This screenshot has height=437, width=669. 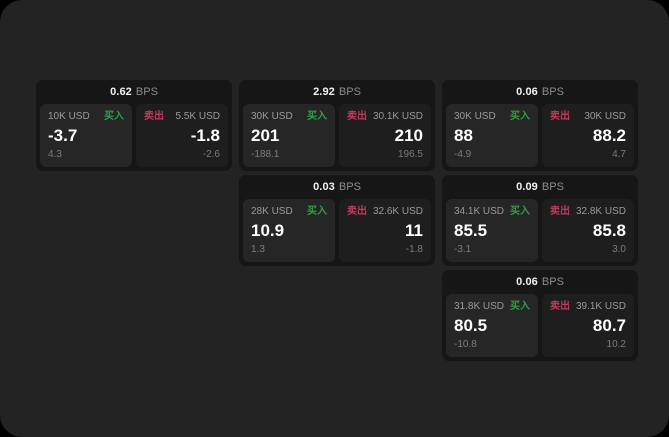 What do you see at coordinates (197, 116) in the screenshot?
I see `sell-size-label: 5.5K USD` at bounding box center [197, 116].